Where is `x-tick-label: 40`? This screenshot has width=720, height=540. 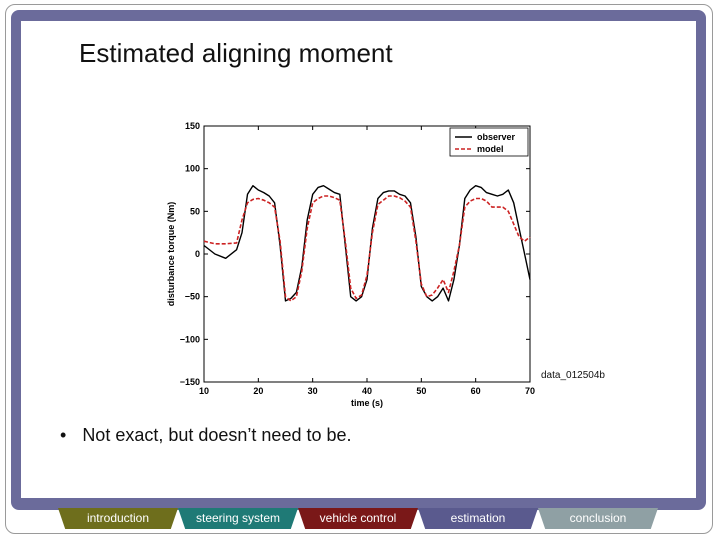 x-tick-label: 40 is located at coordinates (367, 391).